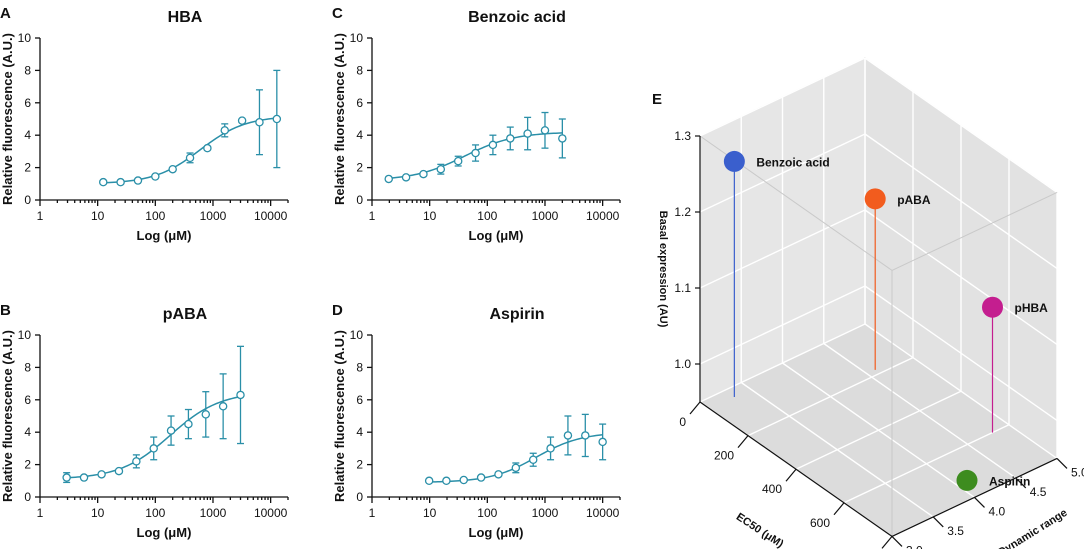 The height and width of the screenshot is (549, 1084). What do you see at coordinates (190, 150) in the screenshot?
I see `fit-curve` at bounding box center [190, 150].